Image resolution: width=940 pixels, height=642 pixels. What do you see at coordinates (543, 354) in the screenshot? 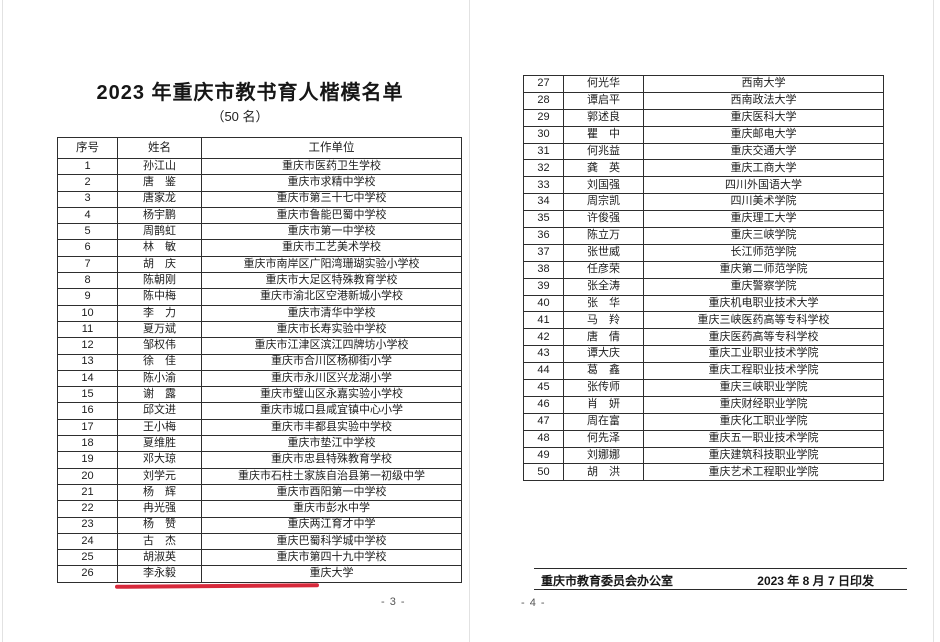
I see `cell-index: 43` at bounding box center [543, 354].